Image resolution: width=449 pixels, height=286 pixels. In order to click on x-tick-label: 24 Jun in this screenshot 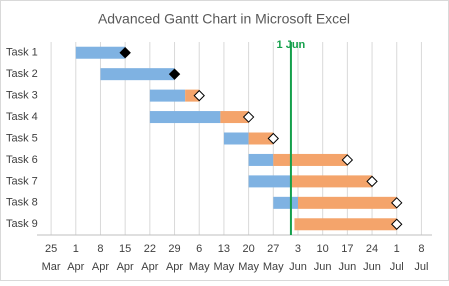, I will do `click(372, 258)`.